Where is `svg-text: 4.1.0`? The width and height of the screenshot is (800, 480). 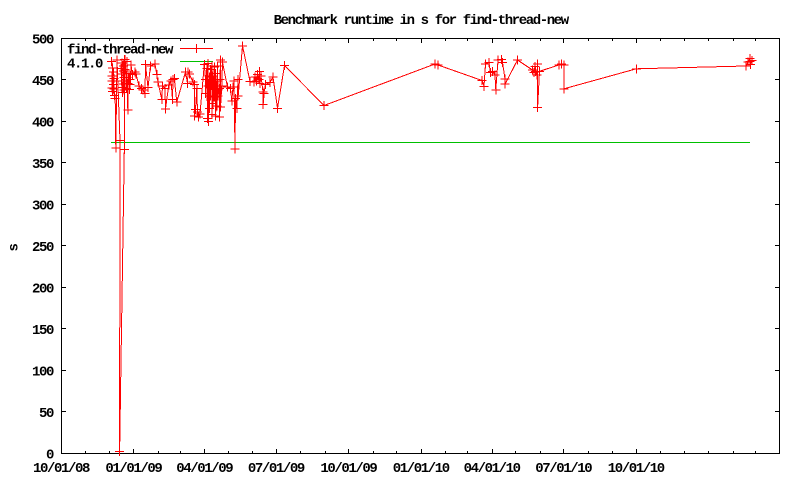
svg-text: 4.1.0 is located at coordinates (85, 65).